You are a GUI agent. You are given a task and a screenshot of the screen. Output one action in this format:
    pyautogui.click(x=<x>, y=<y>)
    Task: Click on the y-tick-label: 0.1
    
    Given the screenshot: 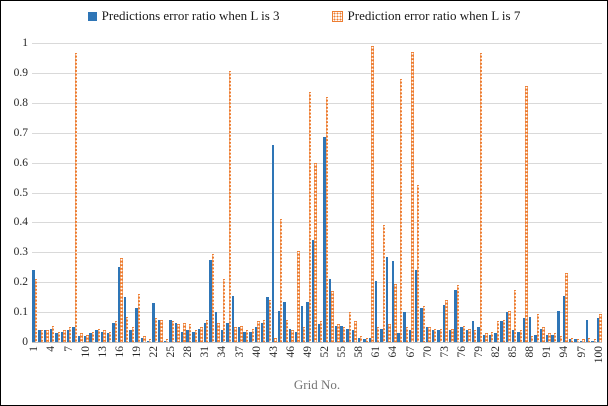 What is the action you would take?
    pyautogui.click(x=20, y=312)
    